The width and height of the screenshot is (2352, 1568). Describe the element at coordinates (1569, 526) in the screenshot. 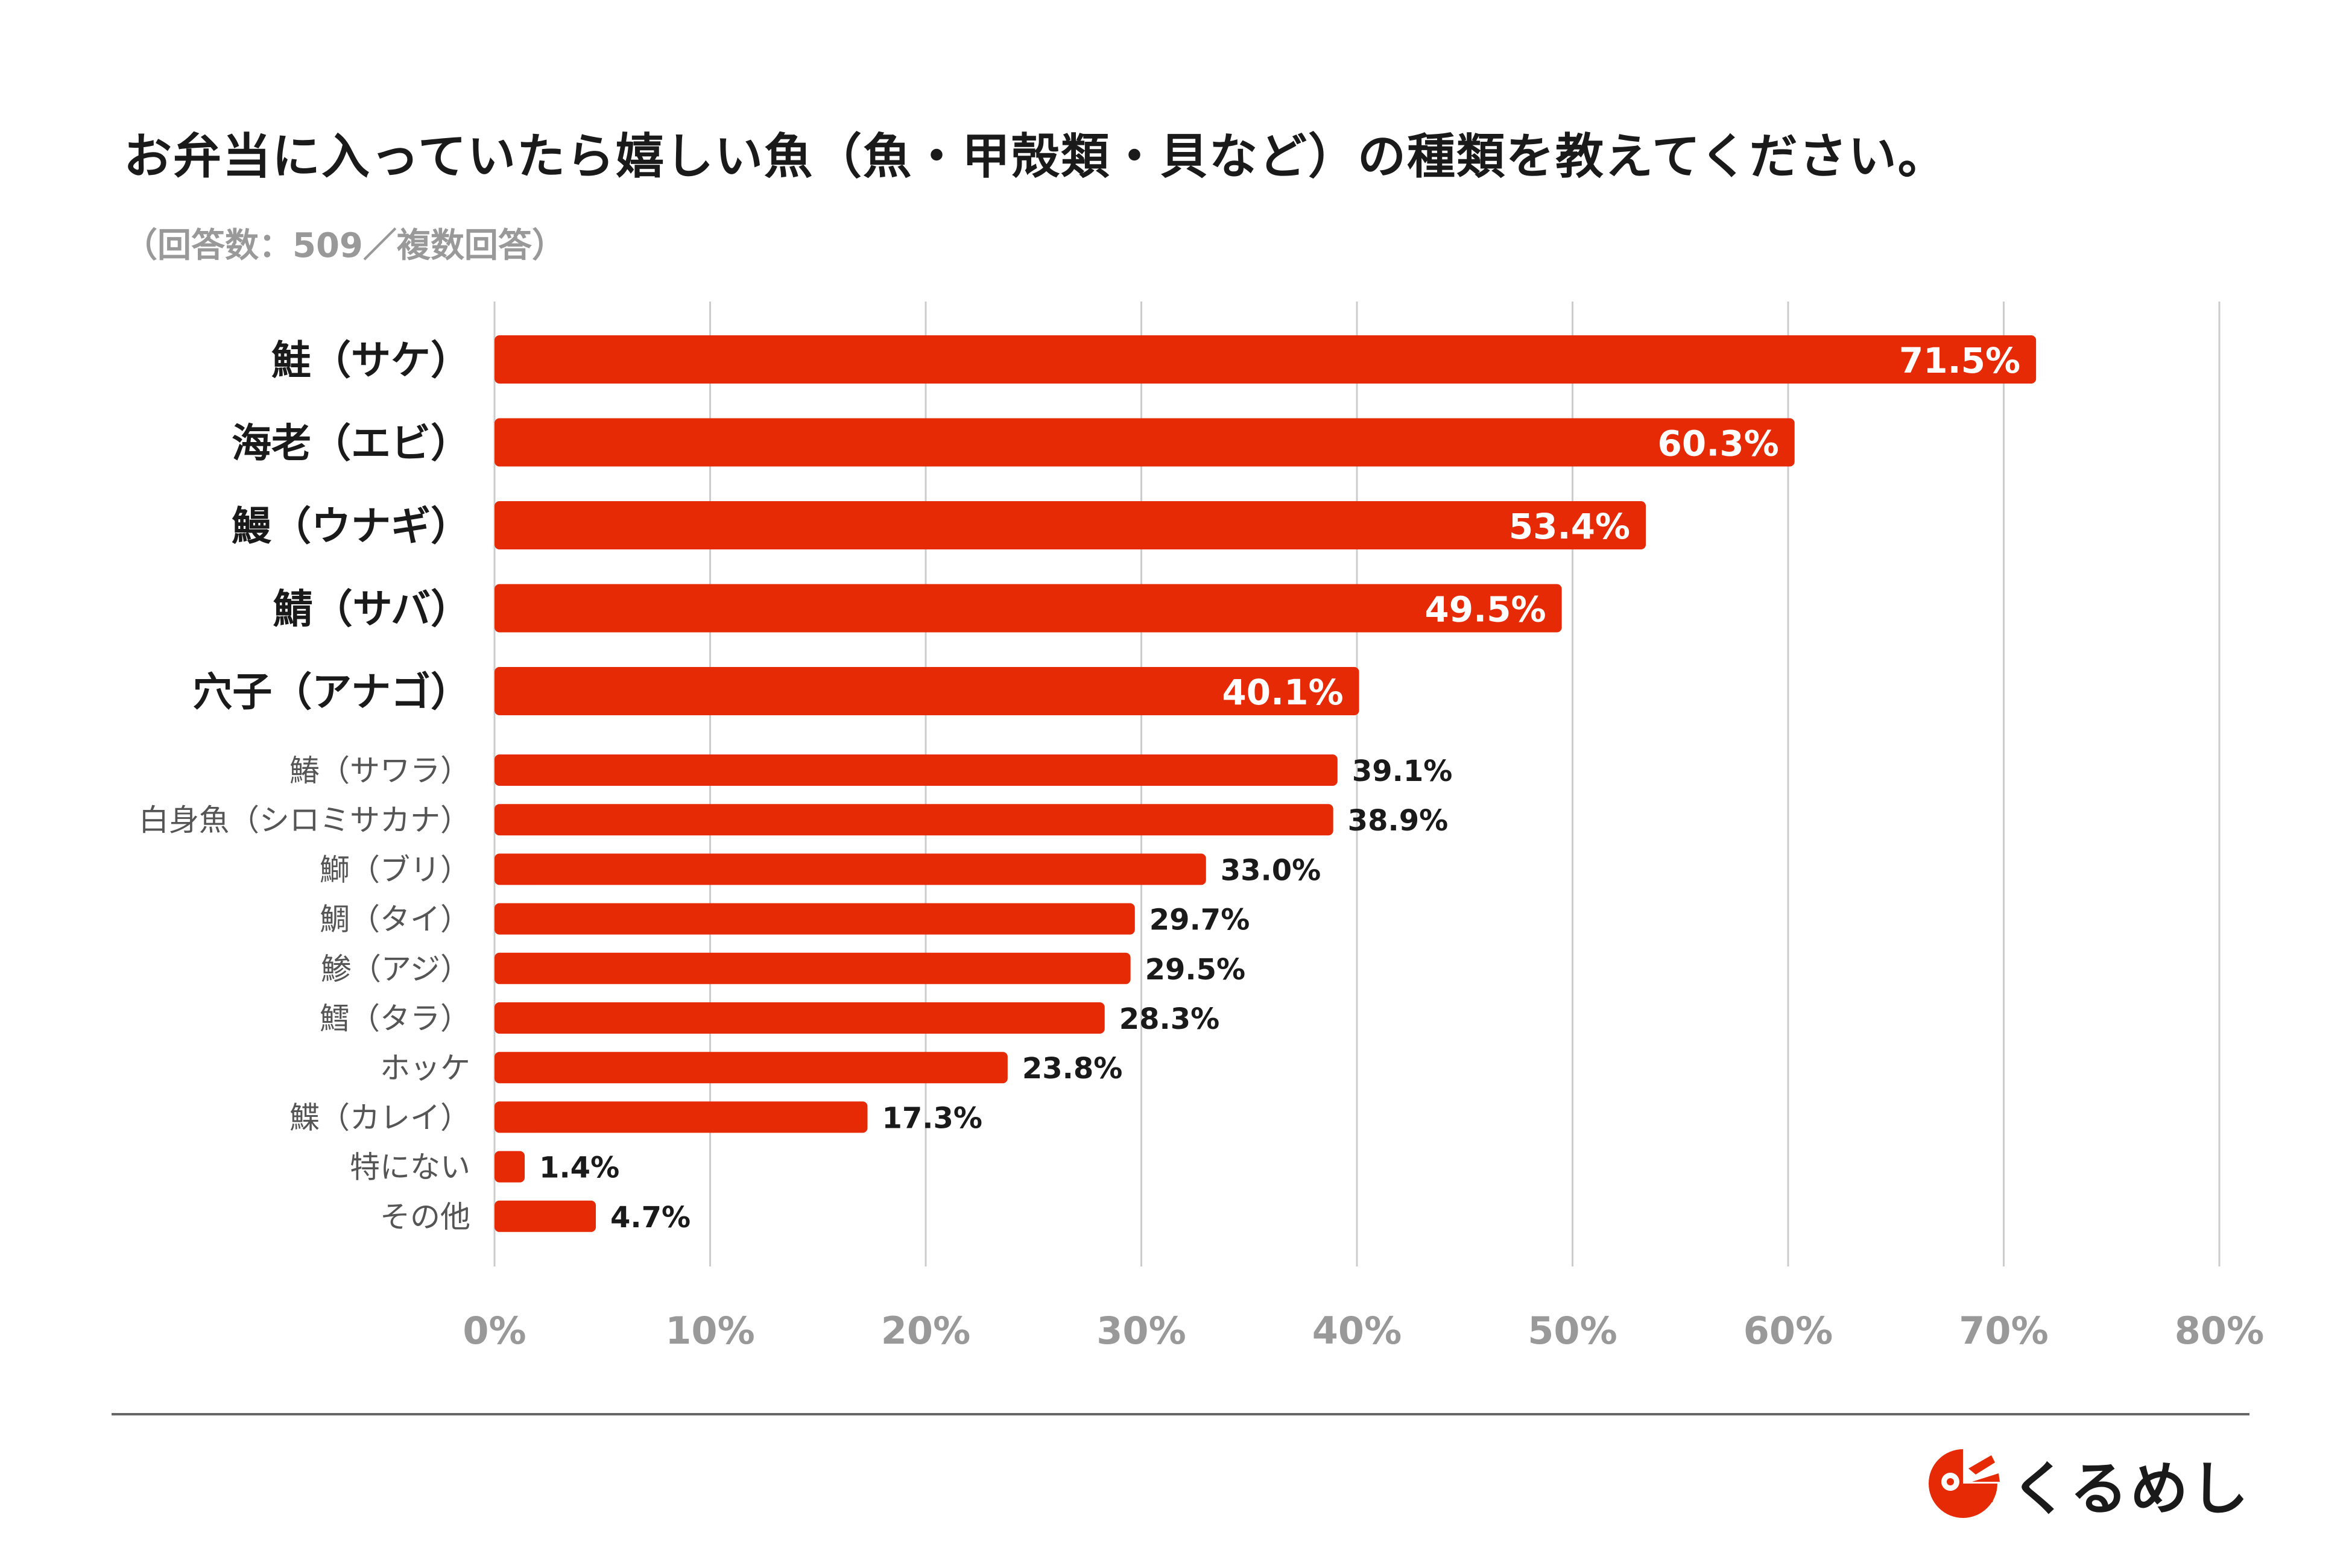

I see `value-label: 53.4%` at that location.